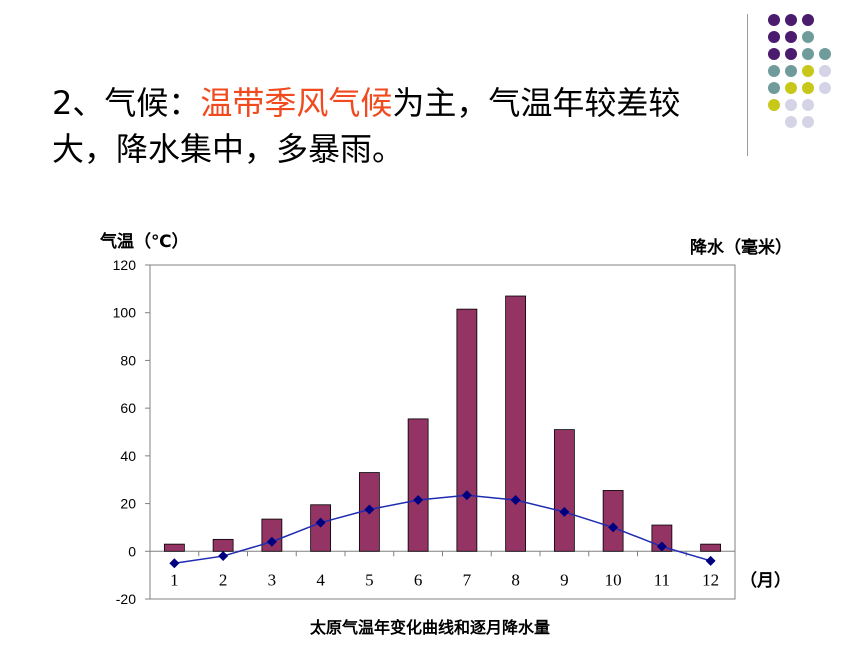  Describe the element at coordinates (369, 579) in the screenshot. I see `x-tick-label: 5` at that location.